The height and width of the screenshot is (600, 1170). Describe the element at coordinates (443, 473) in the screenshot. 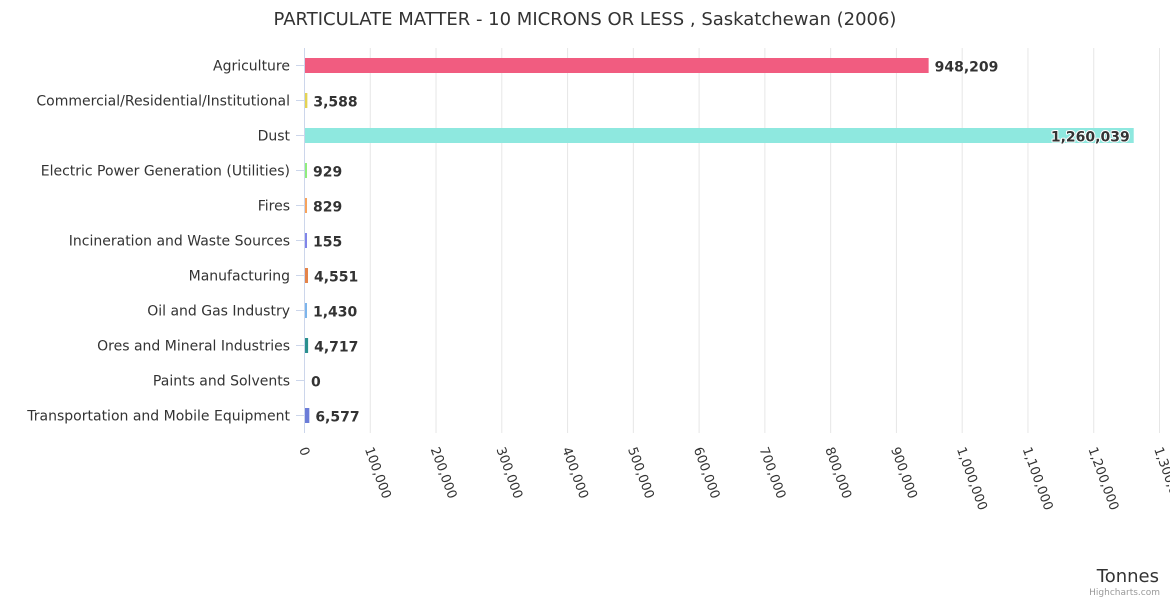

I see `x-tick-label: 200,000` at that location.